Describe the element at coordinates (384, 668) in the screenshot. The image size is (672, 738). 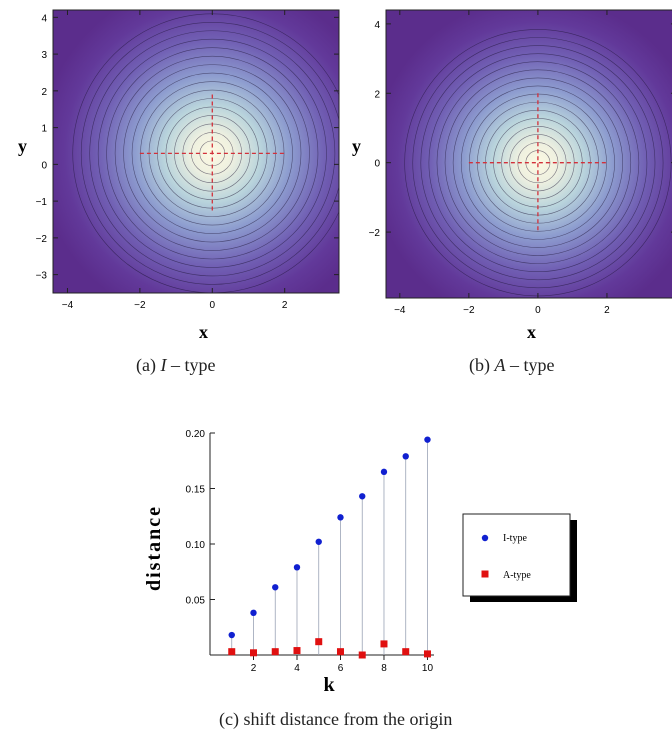
I see `x-tick-label: 8` at that location.